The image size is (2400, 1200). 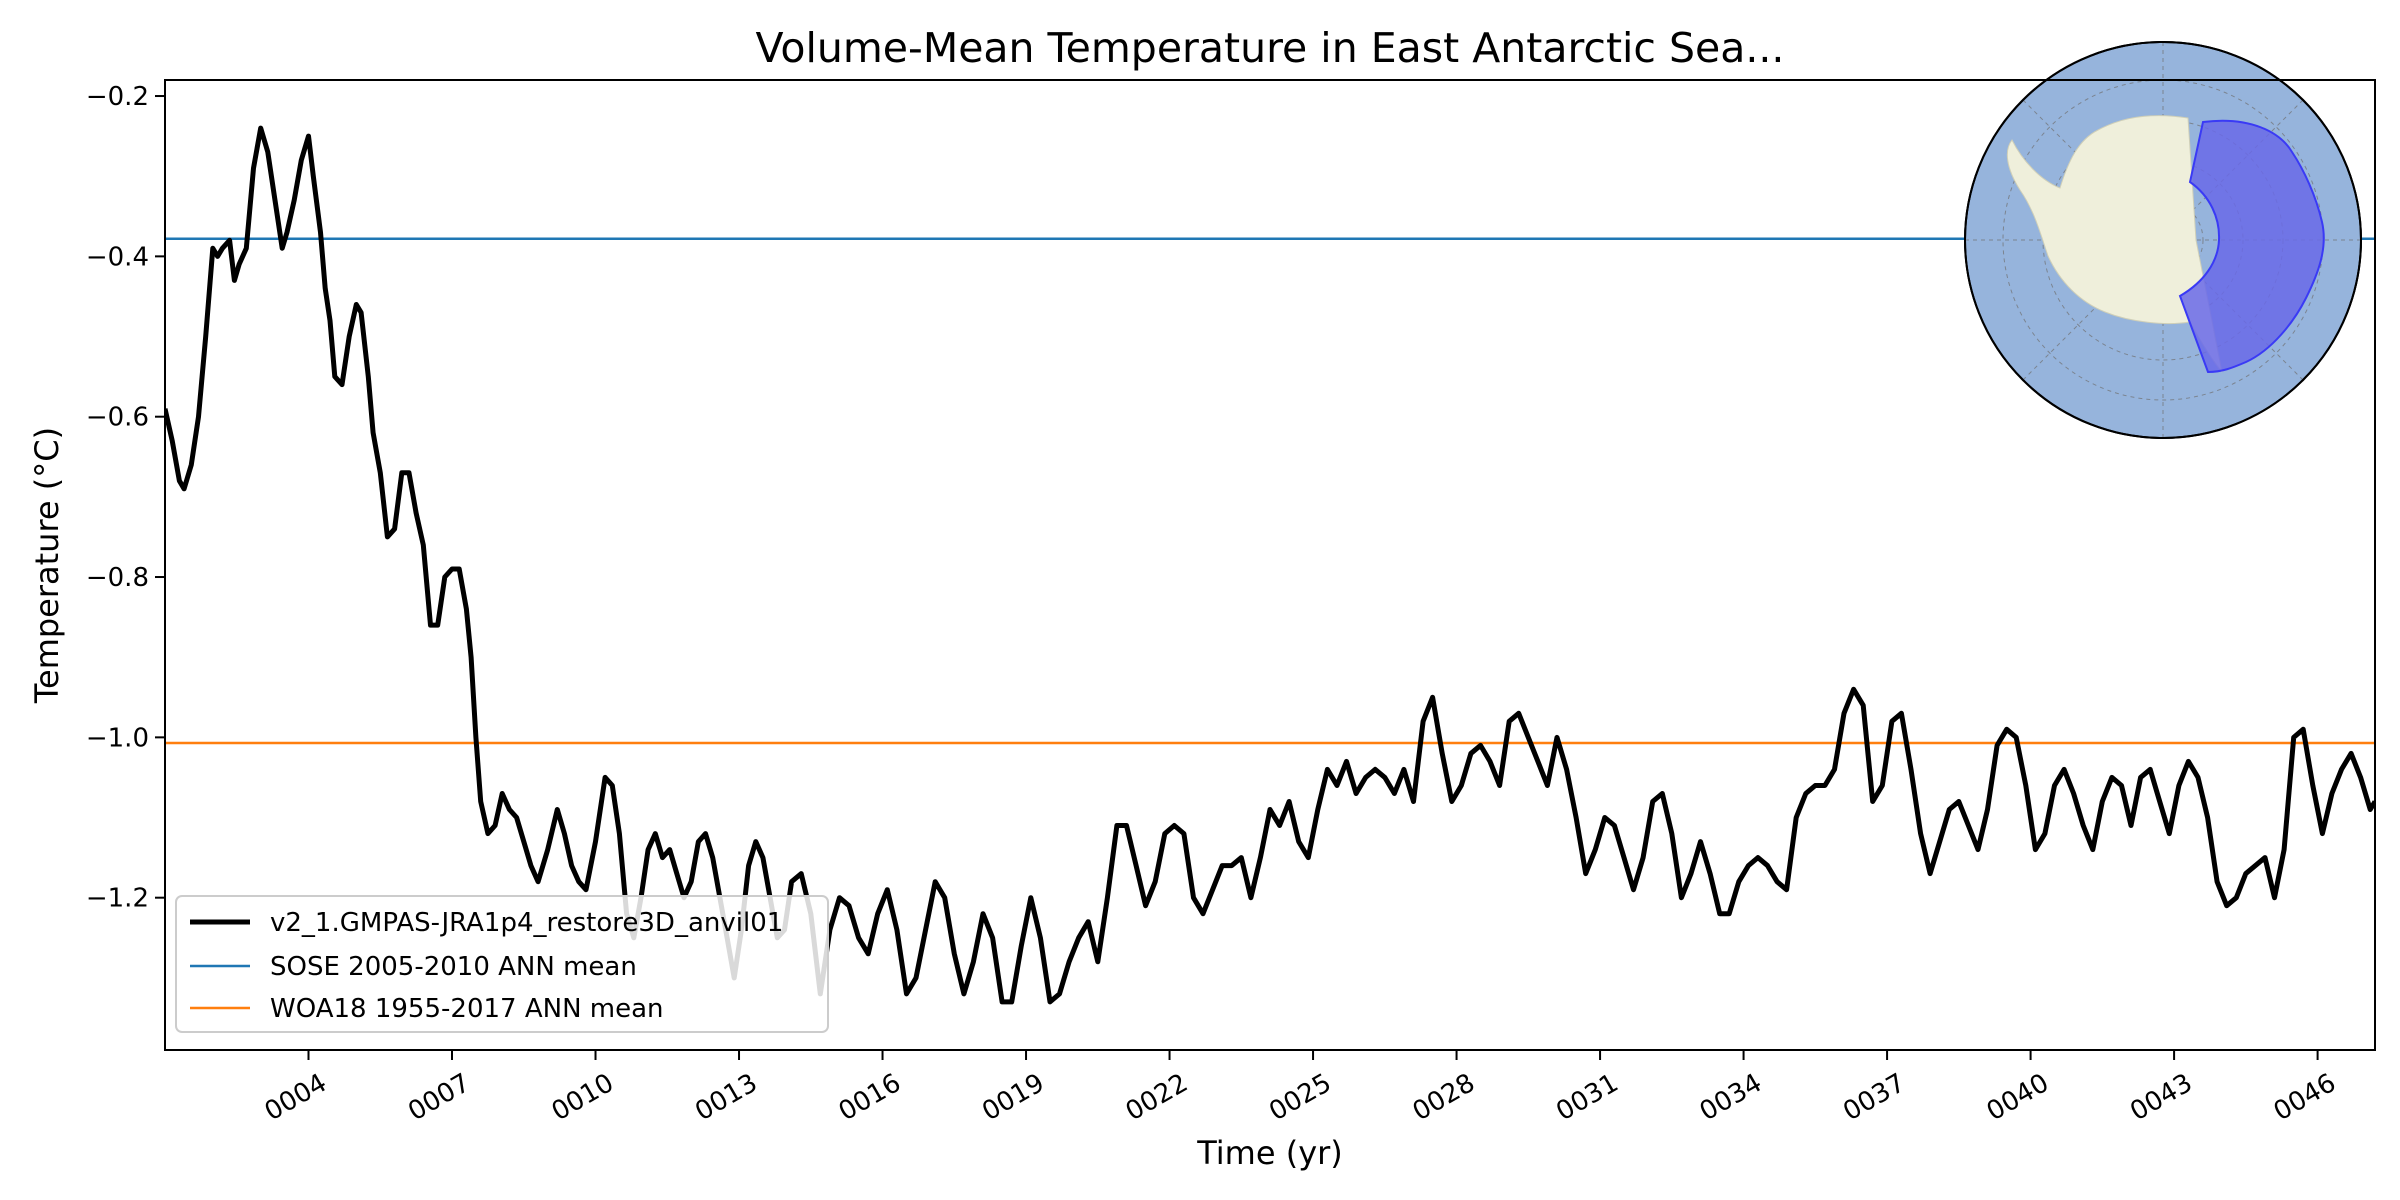 I want to click on x-tick-label: 0046, so click(x=2305, y=1097).